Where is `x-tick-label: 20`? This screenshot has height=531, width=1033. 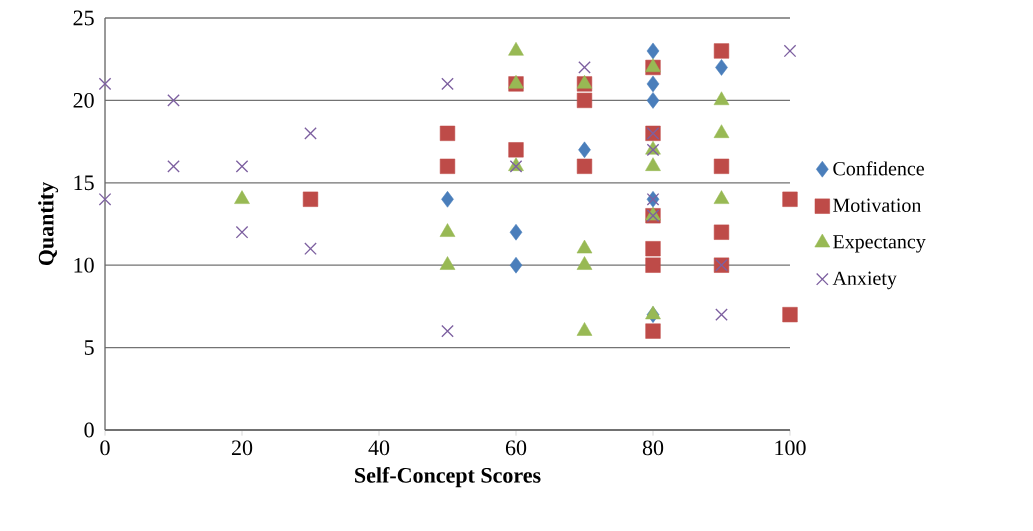
x-tick-label: 20 is located at coordinates (242, 448).